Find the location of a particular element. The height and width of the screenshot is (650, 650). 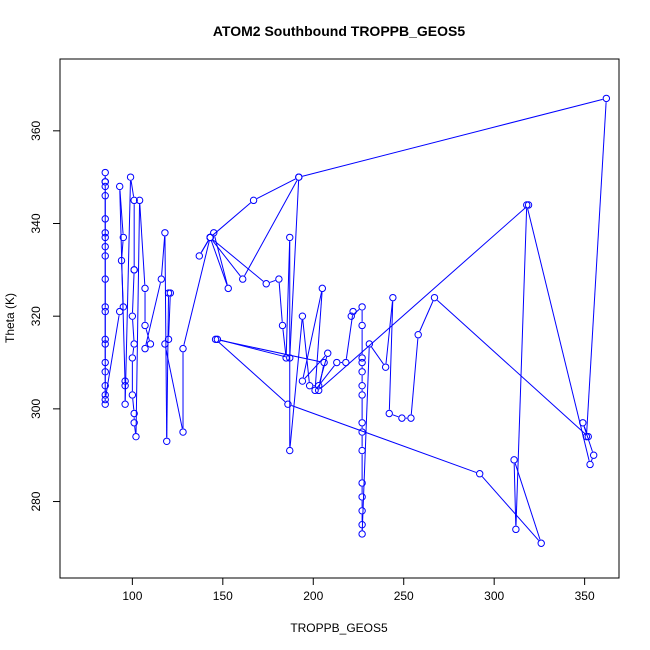

x-tick-label: 200 is located at coordinates (313, 596).